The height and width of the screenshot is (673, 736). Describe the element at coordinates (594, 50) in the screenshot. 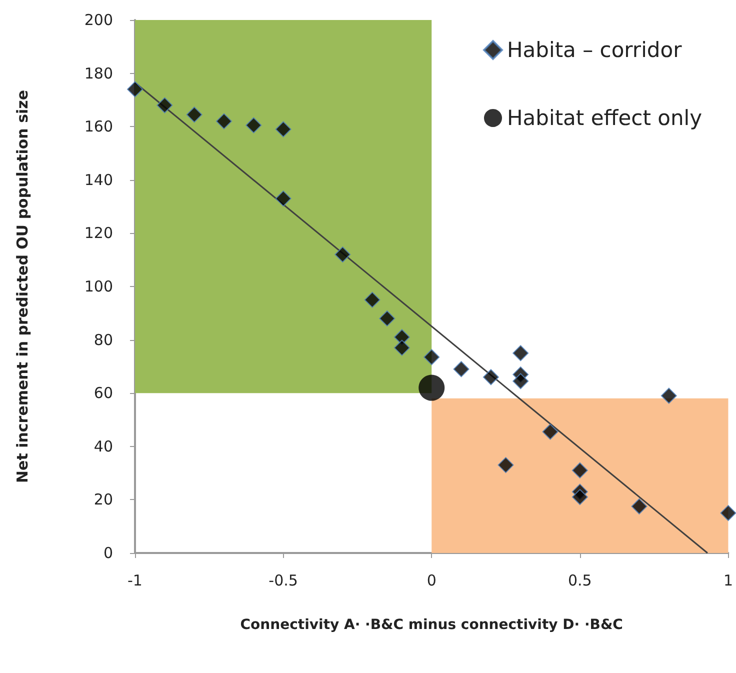

I see `legend-label: Habita – corridor` at that location.